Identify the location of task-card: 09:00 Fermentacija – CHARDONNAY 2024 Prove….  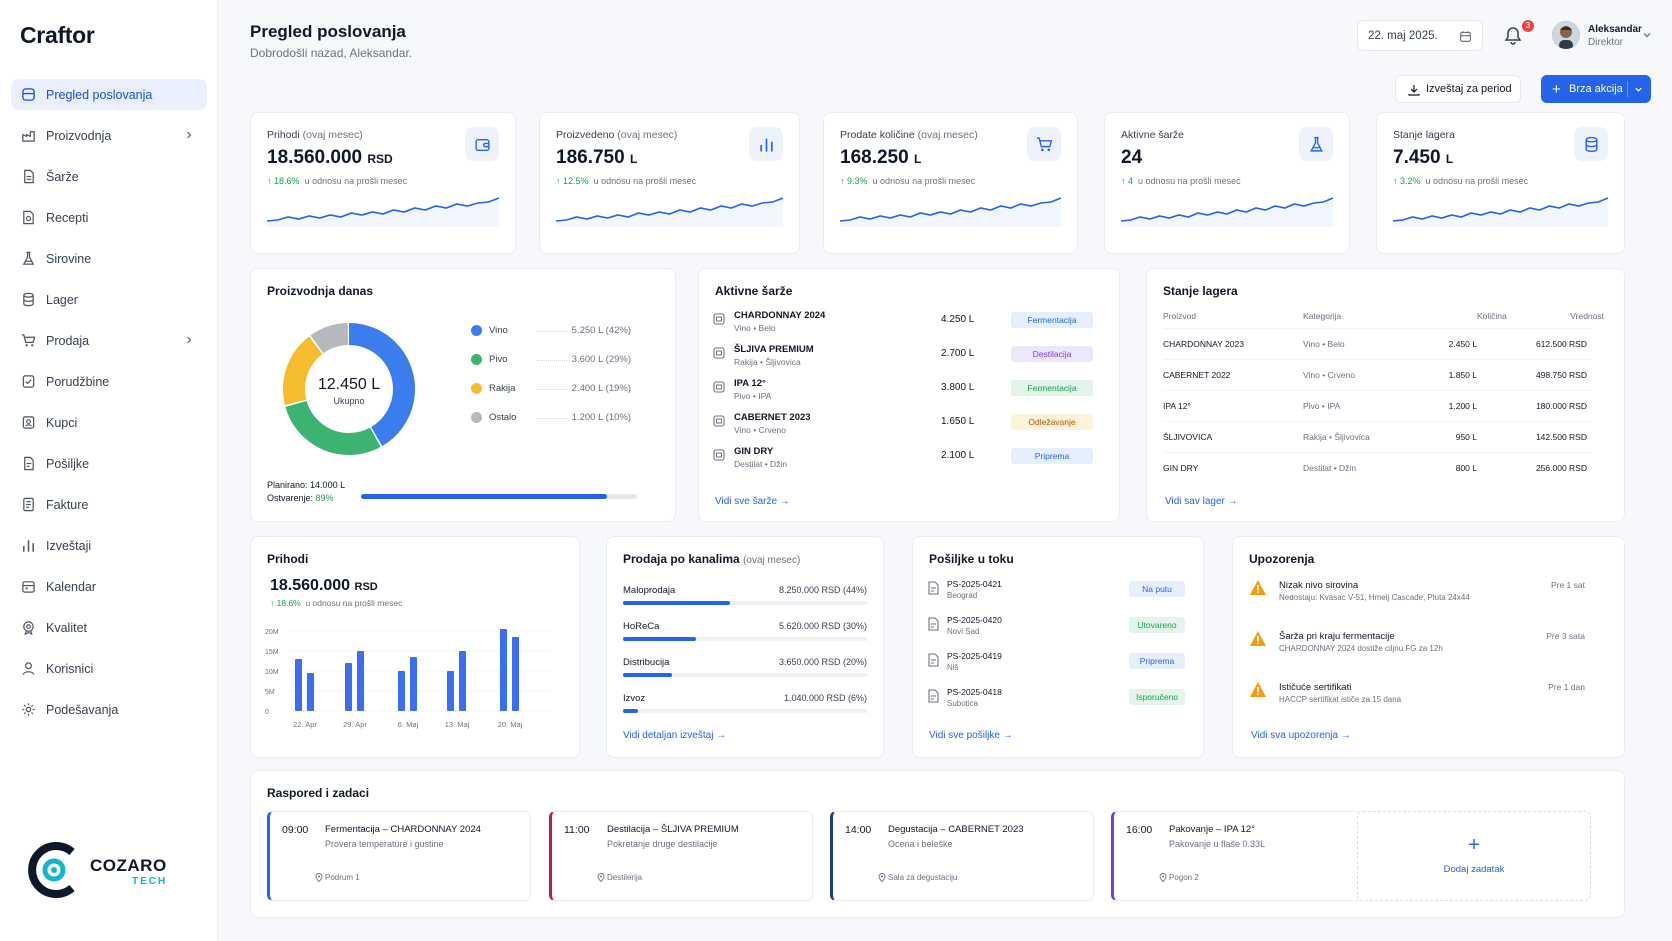
(399, 856).